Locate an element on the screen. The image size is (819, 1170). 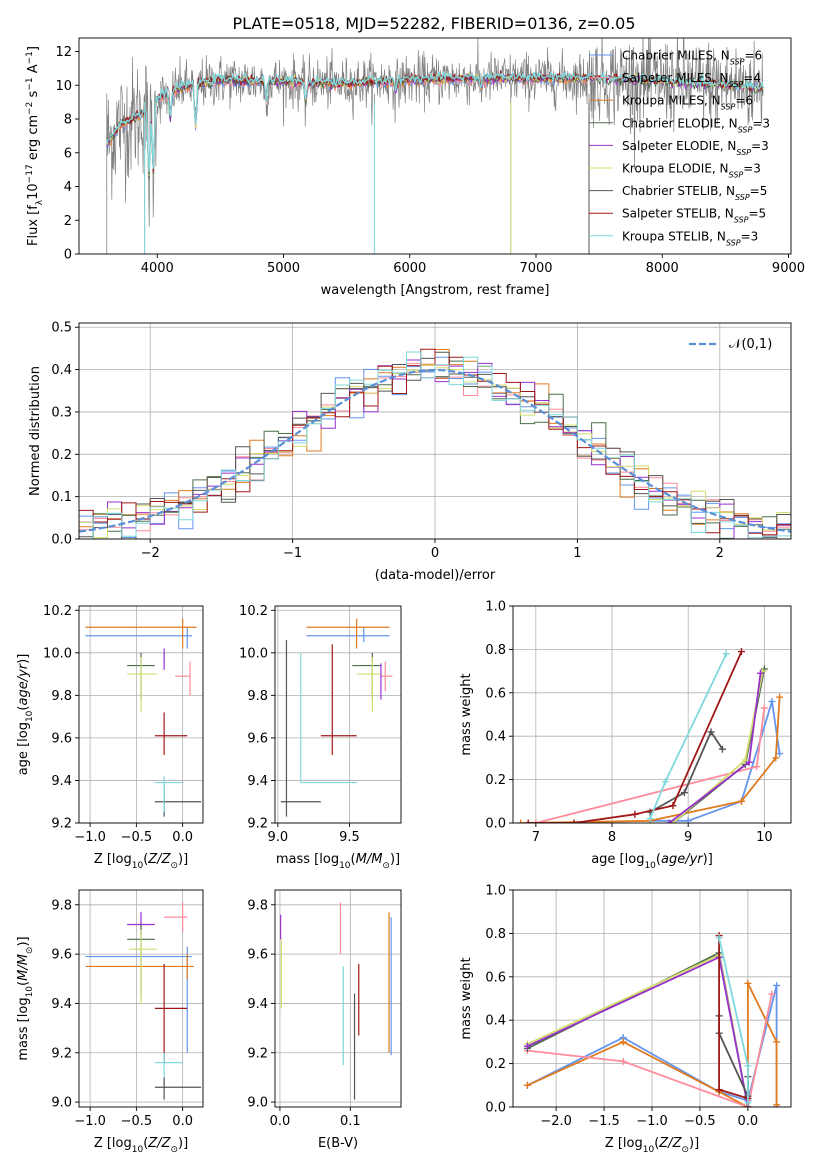
x-tick-label: 6000 is located at coordinates (409, 268).